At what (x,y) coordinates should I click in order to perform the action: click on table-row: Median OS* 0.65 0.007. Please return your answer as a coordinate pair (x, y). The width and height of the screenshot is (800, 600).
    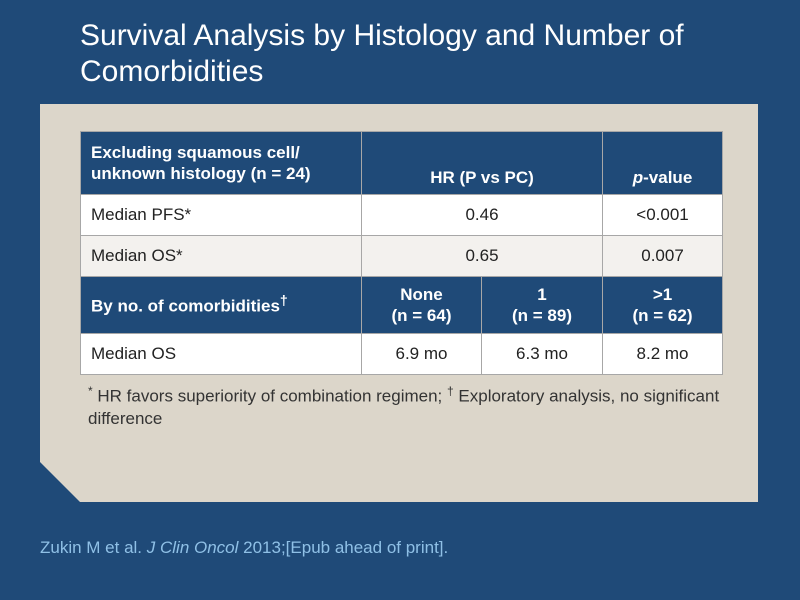
    Looking at the image, I should click on (402, 256).